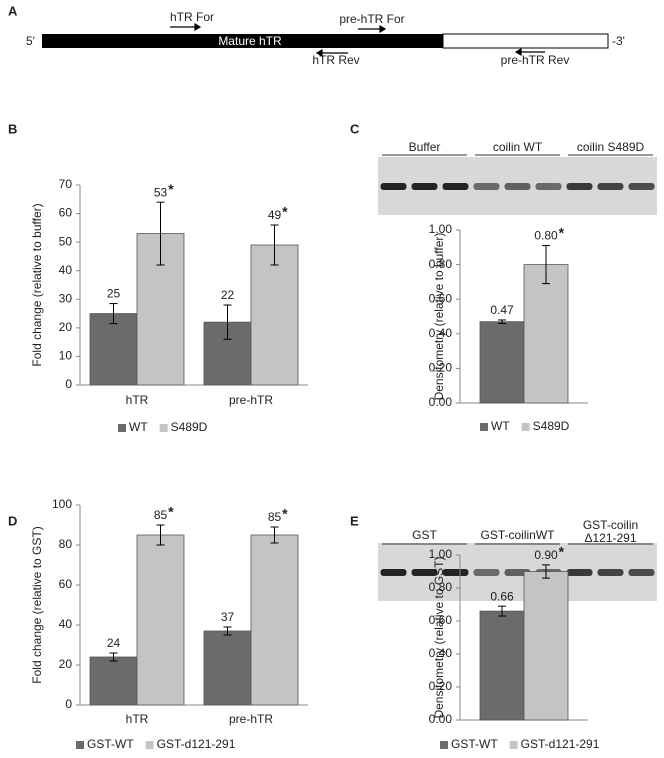 The image size is (664, 758). I want to click on y-tick-label: 0.40, so click(441, 333).